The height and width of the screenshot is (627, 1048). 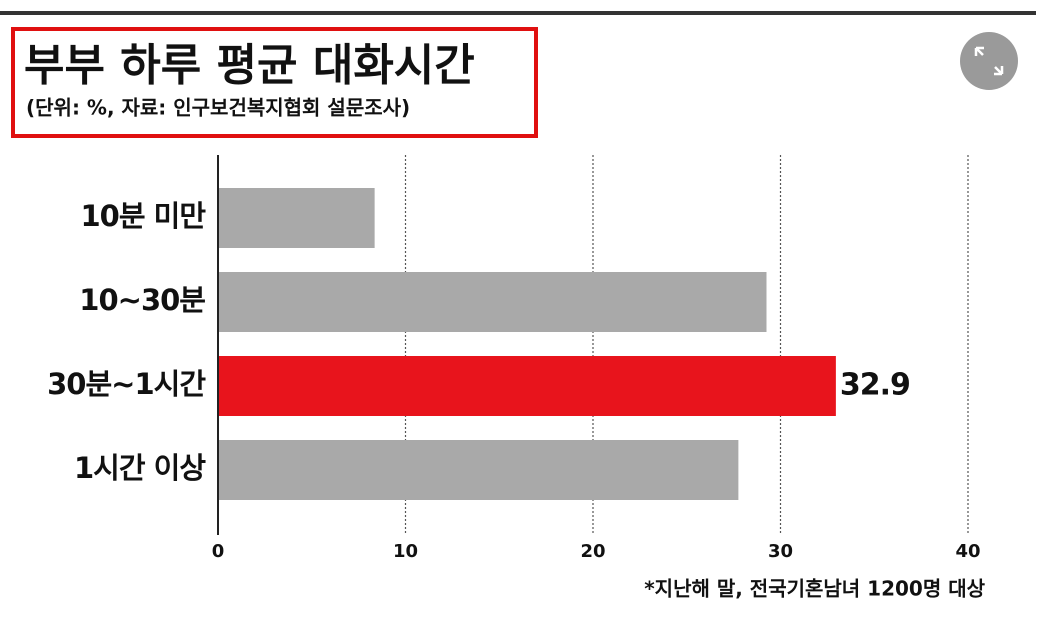 I want to click on x-tick-label: 30, so click(x=780, y=551).